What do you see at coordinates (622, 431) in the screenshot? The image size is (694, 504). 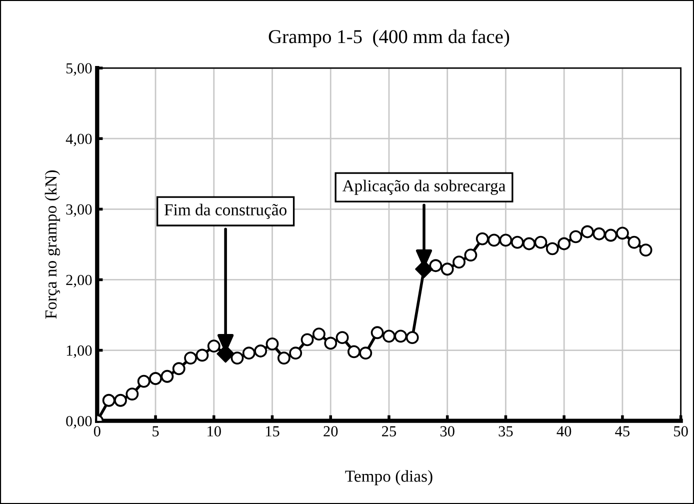 I see `x-tick-label: 45` at bounding box center [622, 431].